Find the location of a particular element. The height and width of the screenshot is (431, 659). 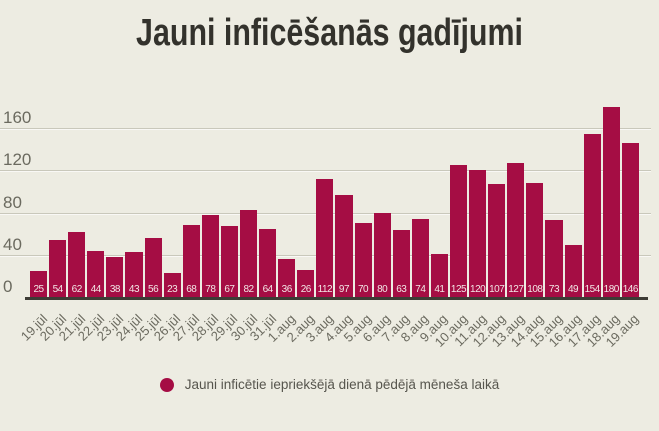

bar-14.aug: 108 is located at coordinates (535, 239).